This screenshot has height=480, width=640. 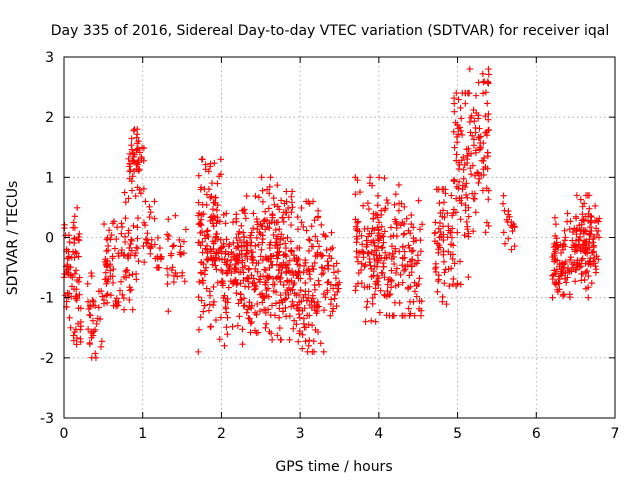 What do you see at coordinates (340, 434) in the screenshot?
I see `x-tick-labels: 0 1 2 3 4 5 6 7` at bounding box center [340, 434].